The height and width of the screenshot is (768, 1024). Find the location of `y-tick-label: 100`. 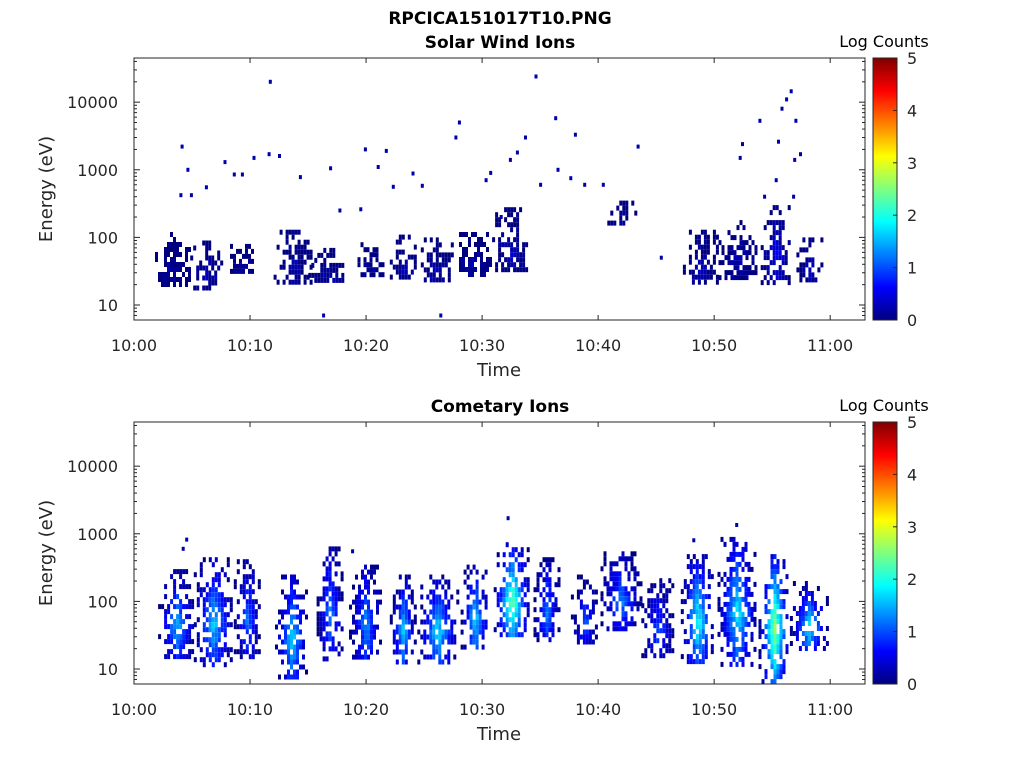

y-tick-label: 100 is located at coordinates (102, 601).